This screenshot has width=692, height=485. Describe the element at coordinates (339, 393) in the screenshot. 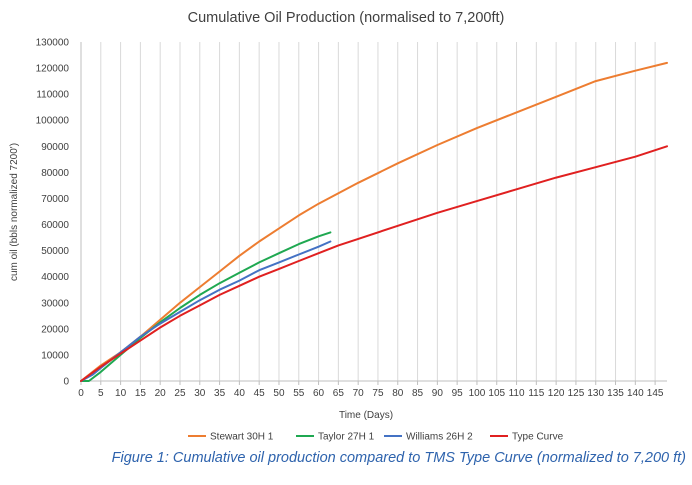

I see `x-tick-label: 65` at that location.